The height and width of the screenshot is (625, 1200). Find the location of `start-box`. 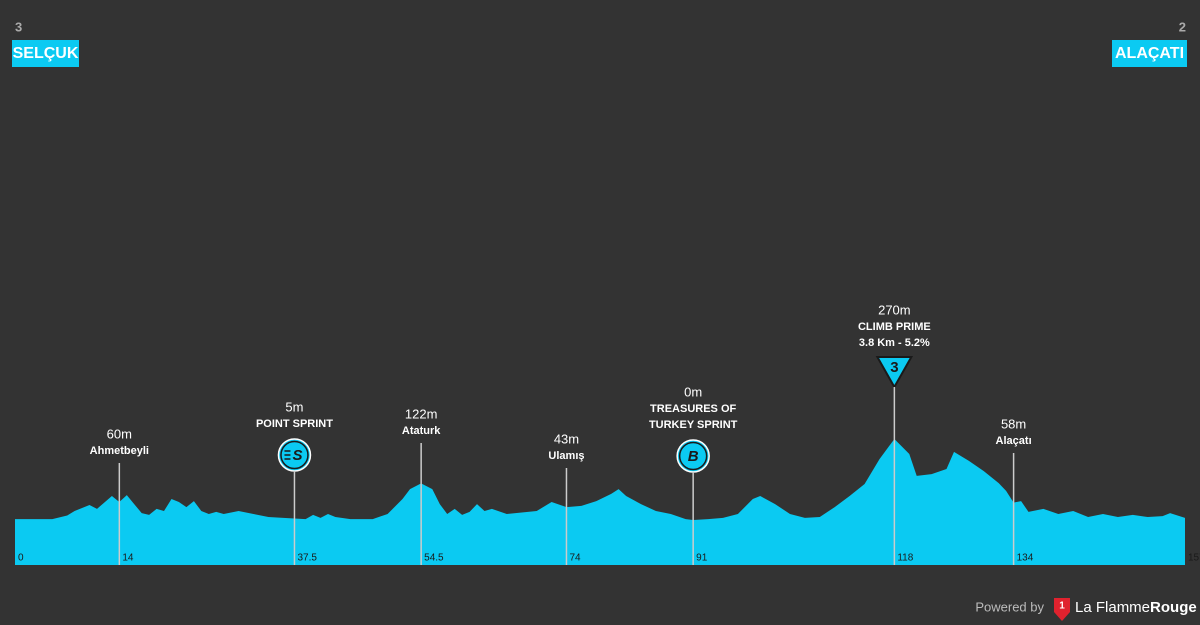

start-box is located at coordinates (45, 53).